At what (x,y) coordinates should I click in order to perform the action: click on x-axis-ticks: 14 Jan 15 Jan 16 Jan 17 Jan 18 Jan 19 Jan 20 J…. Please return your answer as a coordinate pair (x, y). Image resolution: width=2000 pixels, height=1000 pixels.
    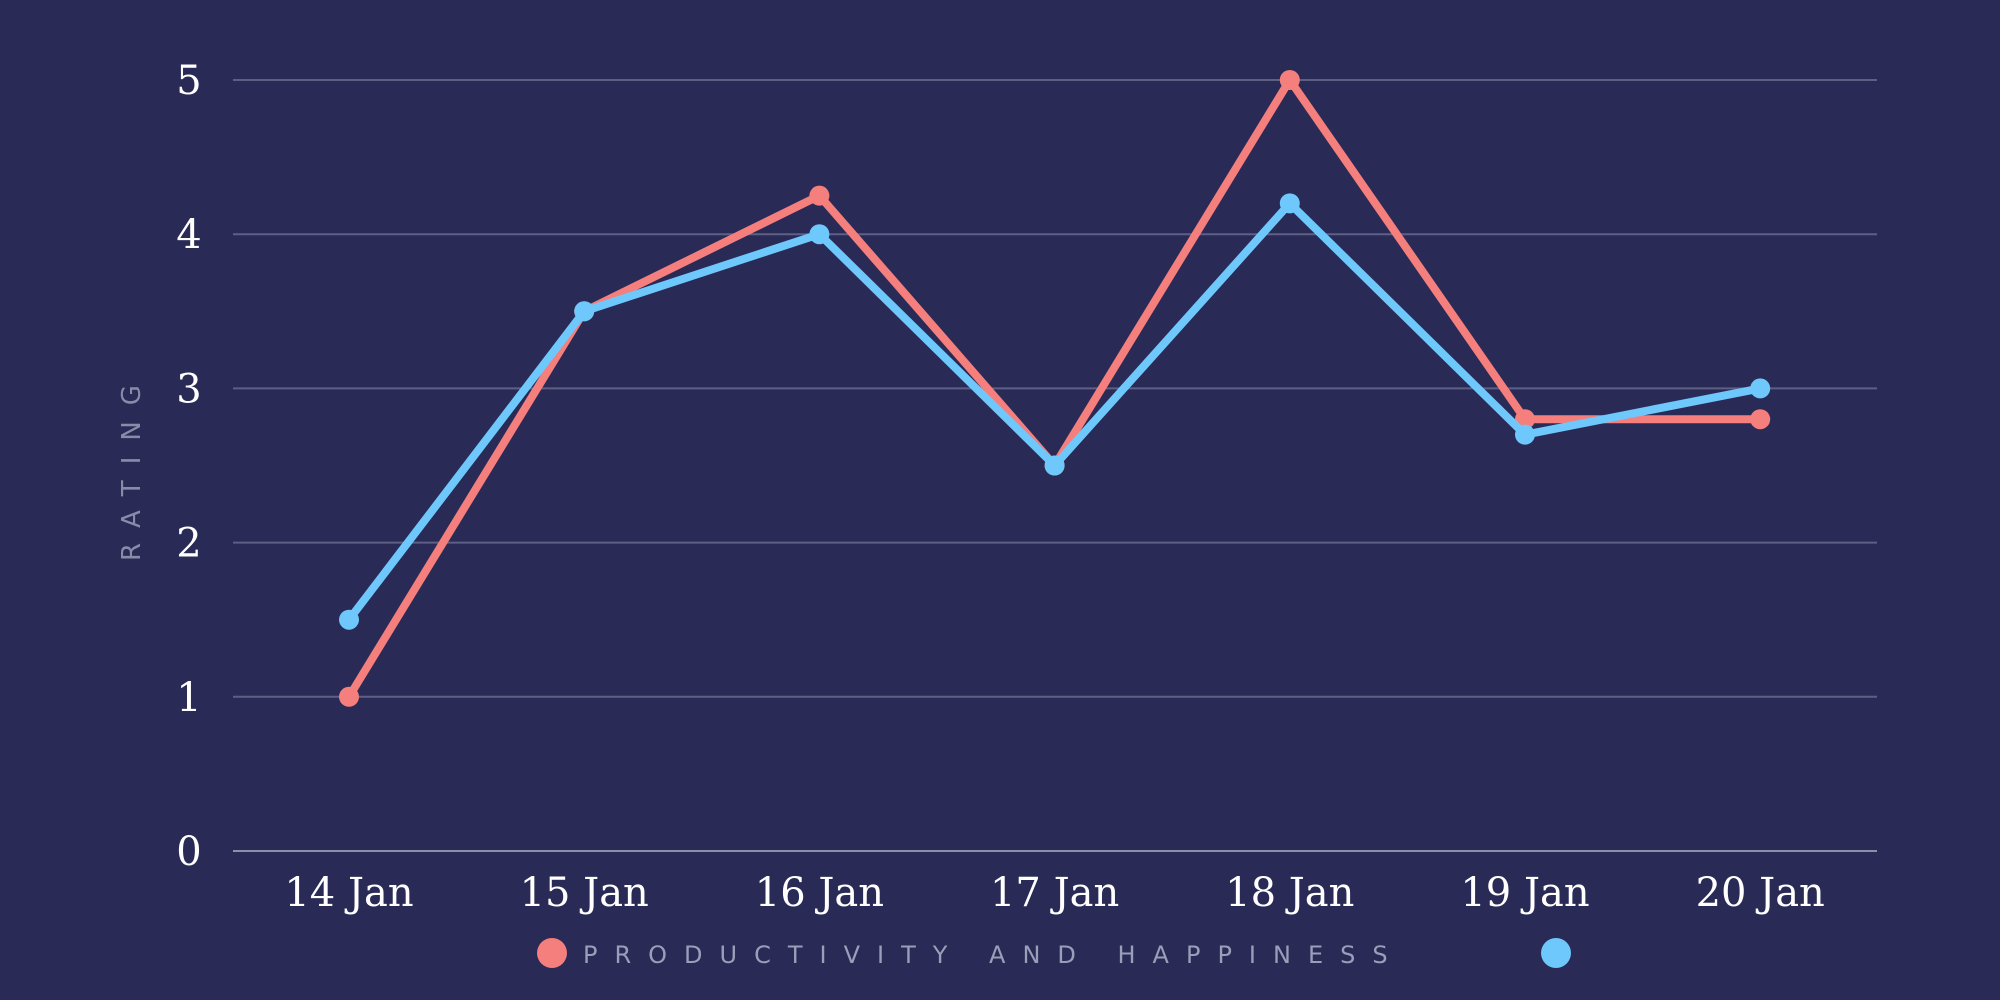
    Looking at the image, I should click on (1054, 893).